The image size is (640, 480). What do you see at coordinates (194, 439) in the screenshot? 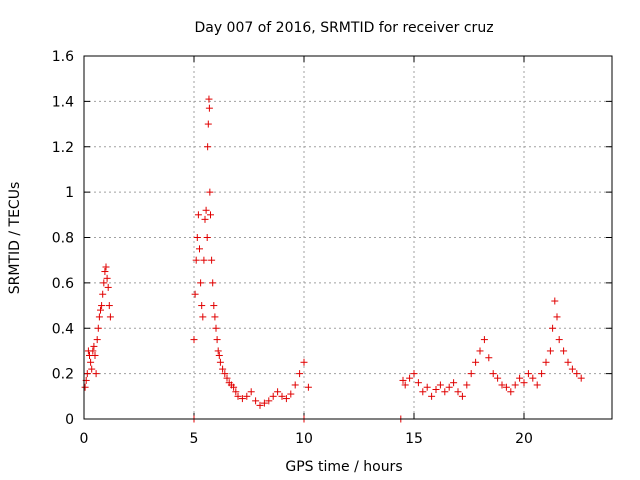
I see `x-tick-label: 5` at bounding box center [194, 439].